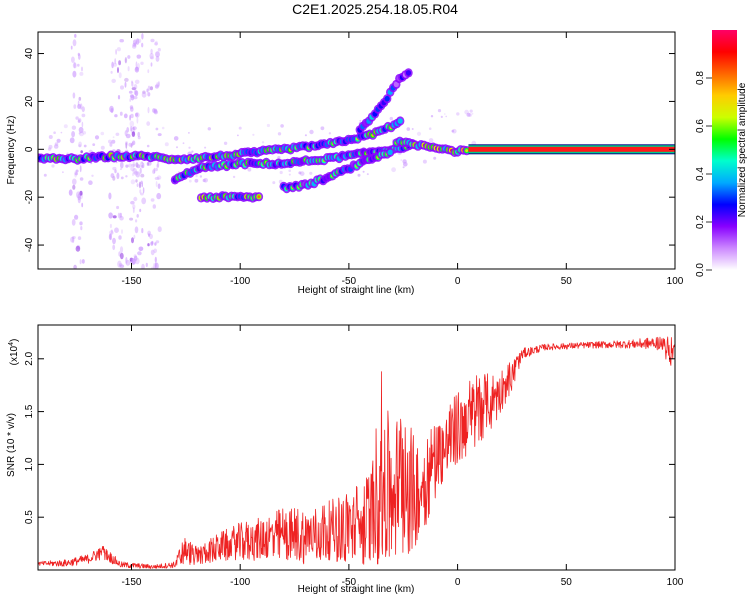 The height and width of the screenshot is (605, 750). I want to click on snr-x-tick-label: 50, so click(567, 582).